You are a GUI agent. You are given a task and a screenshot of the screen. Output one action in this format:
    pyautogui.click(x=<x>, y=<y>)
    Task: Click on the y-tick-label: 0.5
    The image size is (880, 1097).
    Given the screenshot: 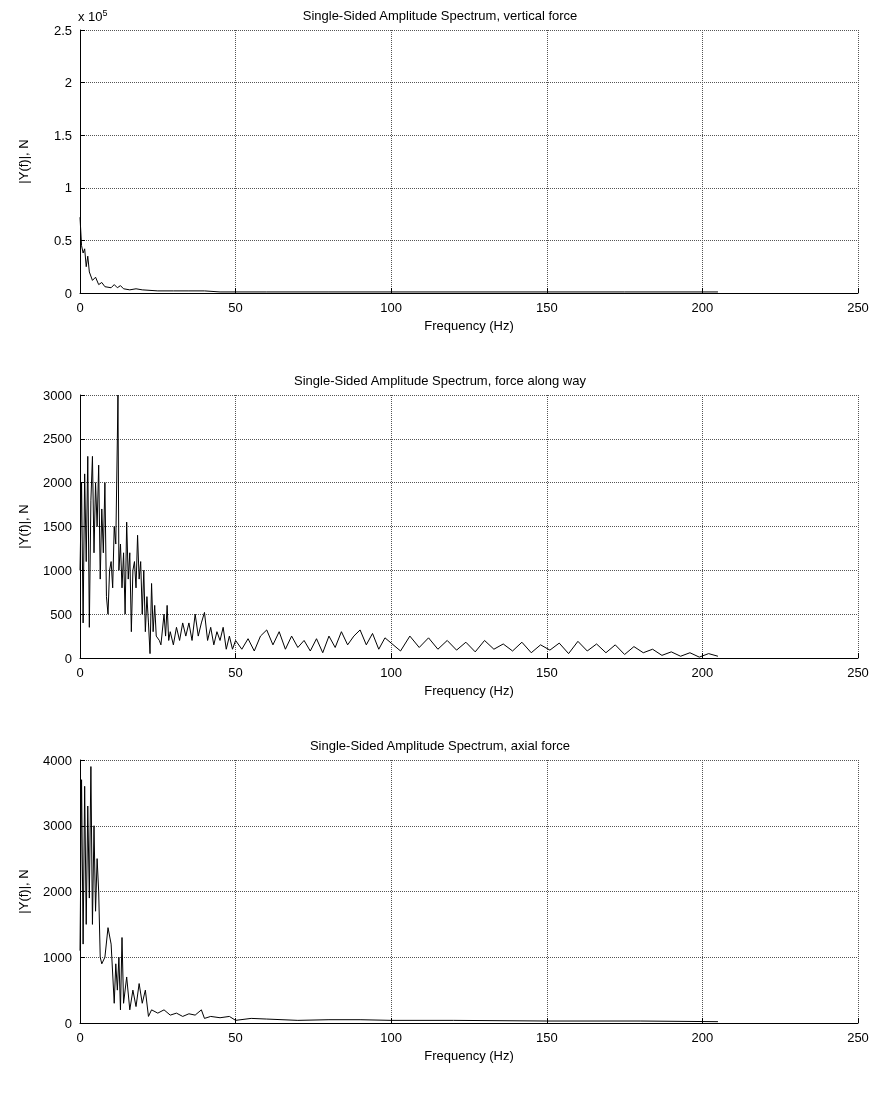 What is the action you would take?
    pyautogui.click(x=62, y=240)
    